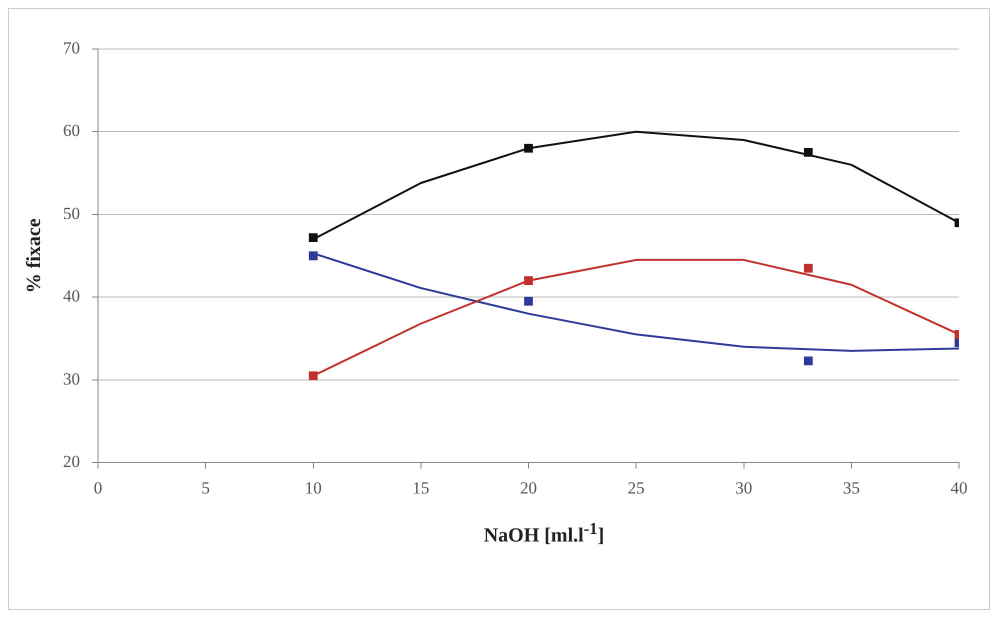 This screenshot has width=996, height=618. What do you see at coordinates (544, 533) in the screenshot?
I see `x-axis-title: NaOH [ml.l$^{-1}$]` at bounding box center [544, 533].